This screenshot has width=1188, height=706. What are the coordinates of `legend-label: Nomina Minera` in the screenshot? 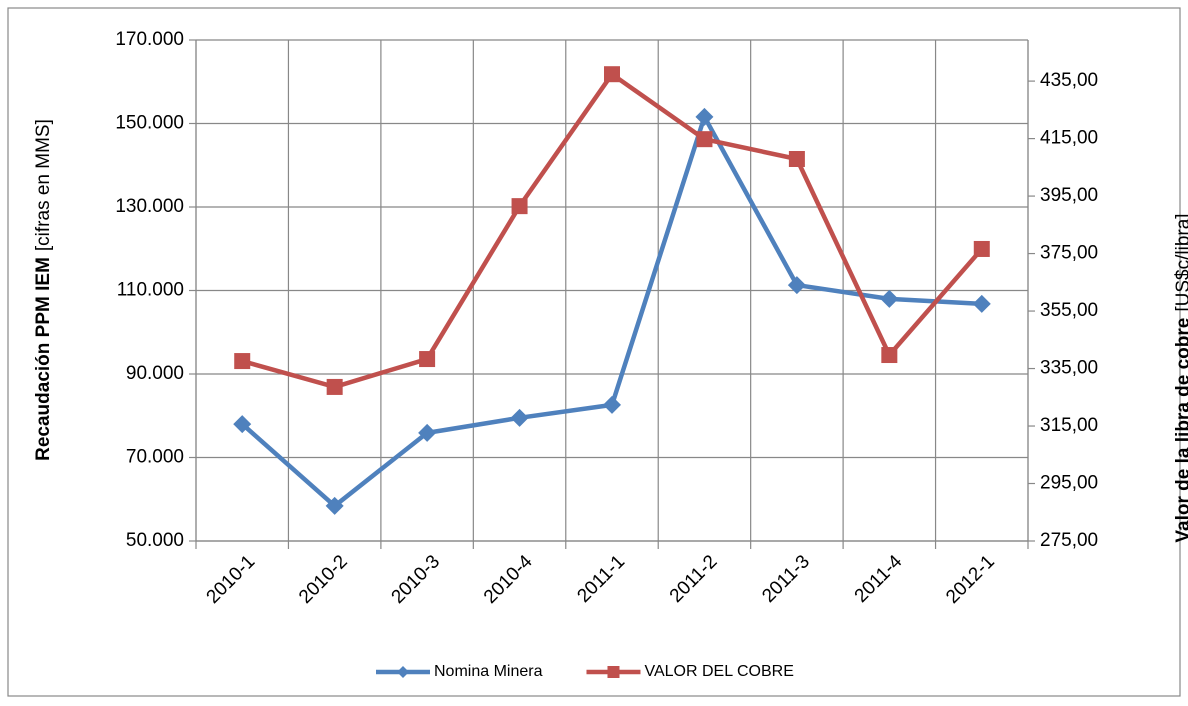 It's located at (488, 671).